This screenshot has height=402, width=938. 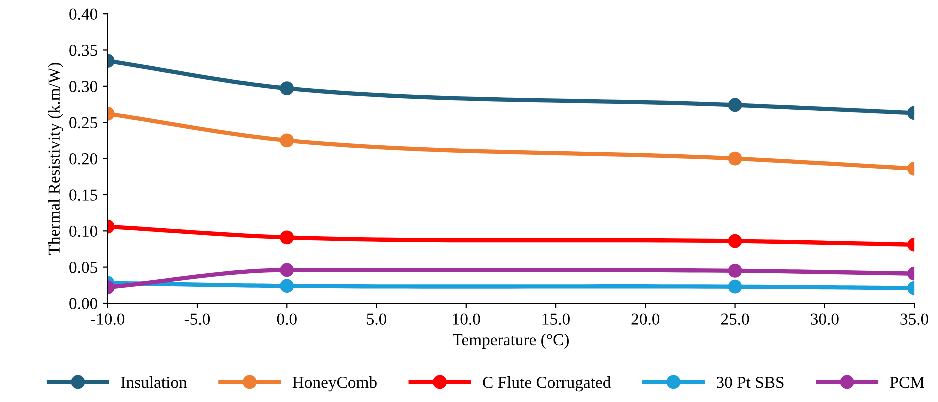 What do you see at coordinates (84, 195) in the screenshot?
I see `y-tick-label: 0.15` at bounding box center [84, 195].